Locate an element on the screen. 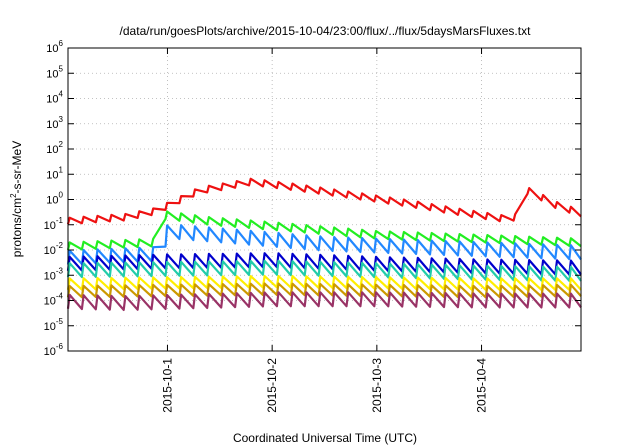 The height and width of the screenshot is (448, 640). y-tick-exponent: -2 is located at coordinates (60, 245).